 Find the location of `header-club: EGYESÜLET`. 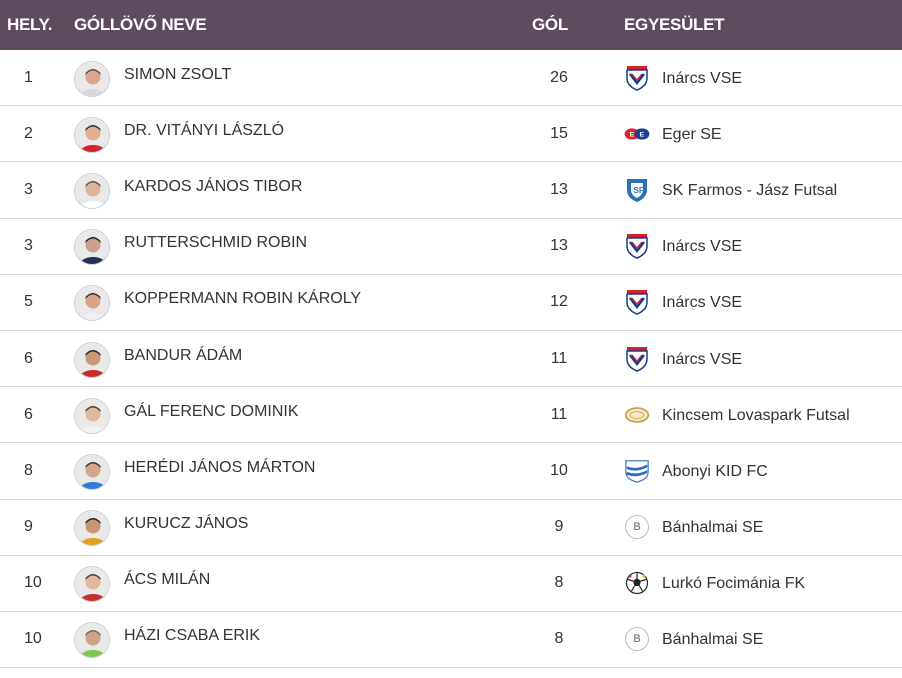

header-club: EGYESÜLET is located at coordinates (674, 24).